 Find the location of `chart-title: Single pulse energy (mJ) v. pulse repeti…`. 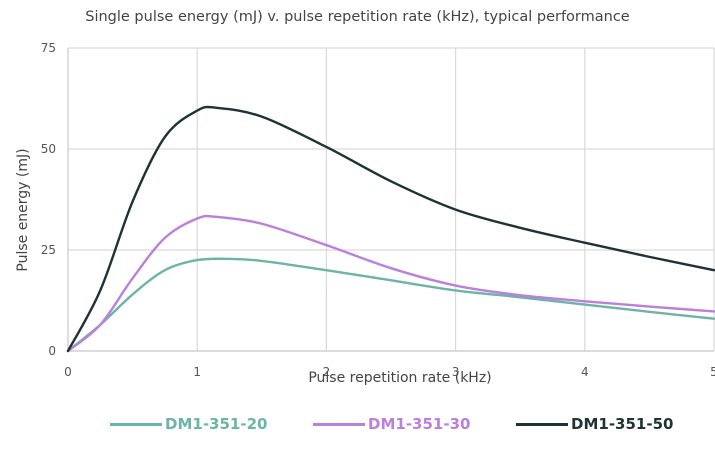

chart-title: Single pulse energy (mJ) v. pulse repeti… is located at coordinates (357, 17).